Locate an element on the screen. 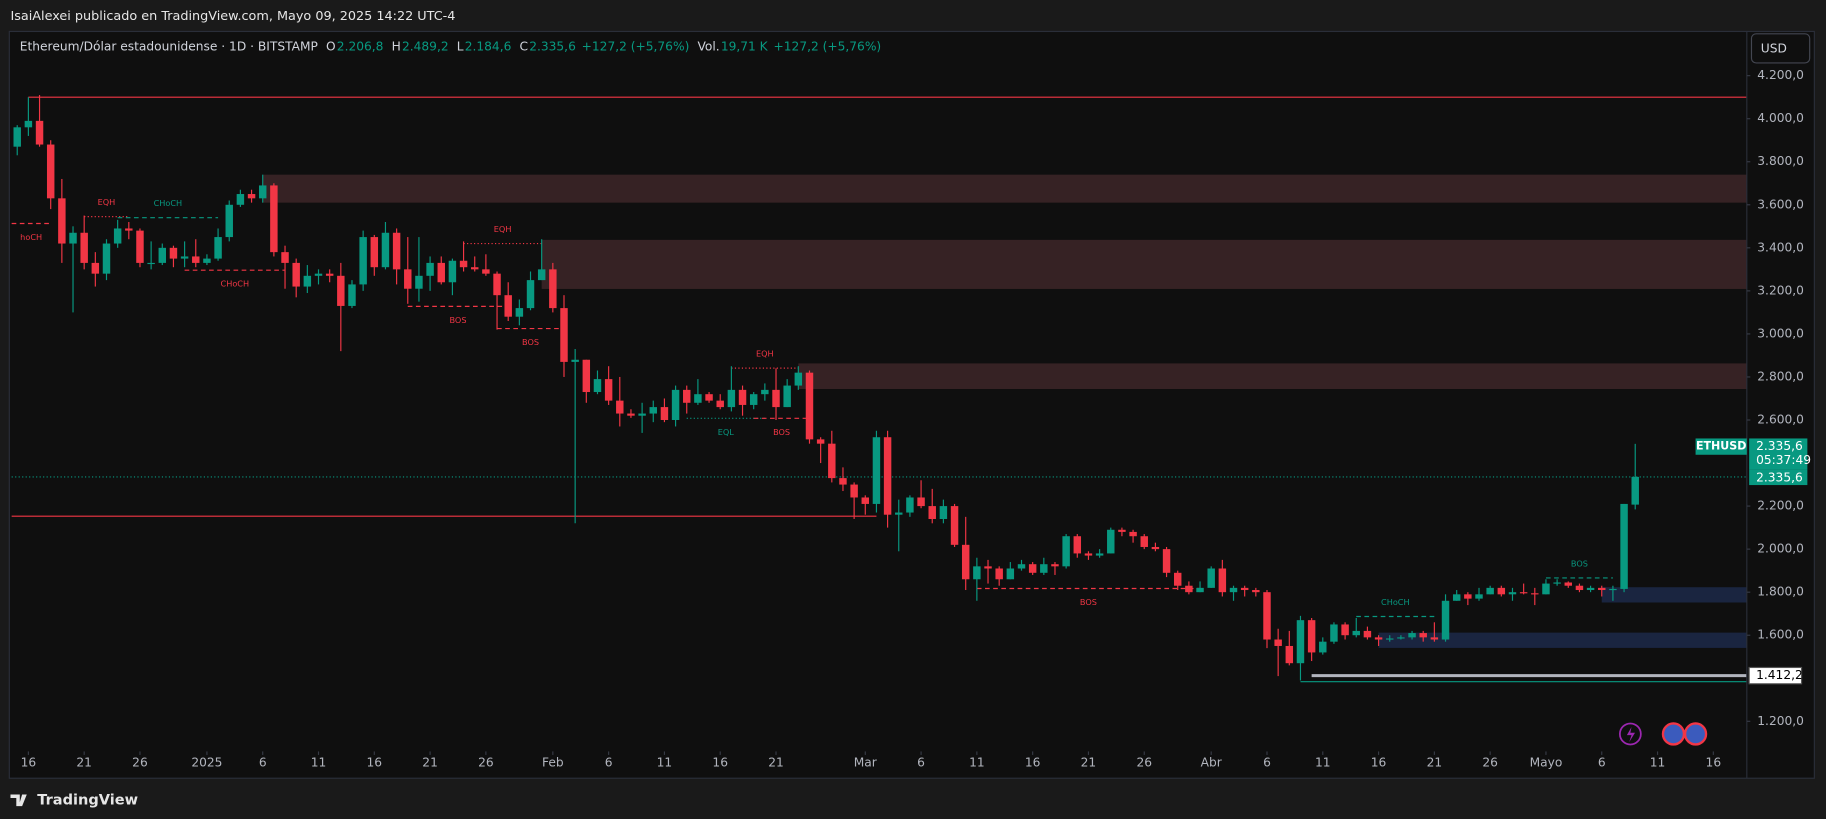  x-tick-label: Abr is located at coordinates (1212, 763).